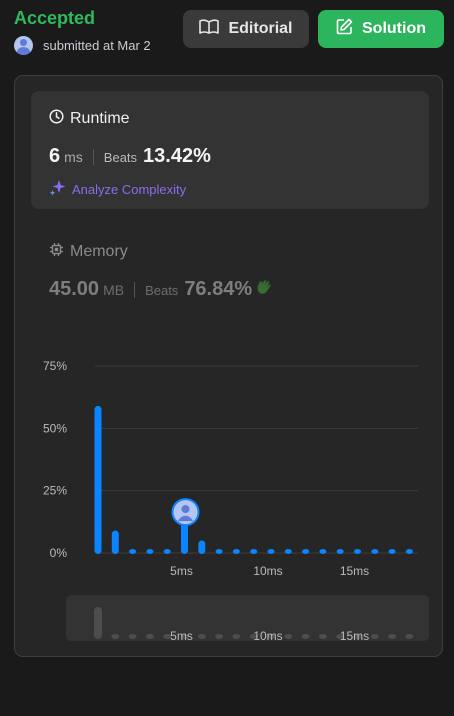  Describe the element at coordinates (55, 156) in the screenshot. I see `runtime-value: 6` at that location.